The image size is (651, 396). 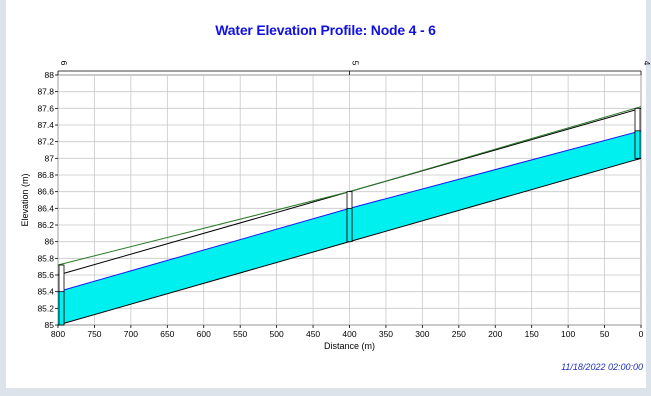 What do you see at coordinates (25, 199) in the screenshot?
I see `y-axis-title: Elevation (m)` at bounding box center [25, 199].